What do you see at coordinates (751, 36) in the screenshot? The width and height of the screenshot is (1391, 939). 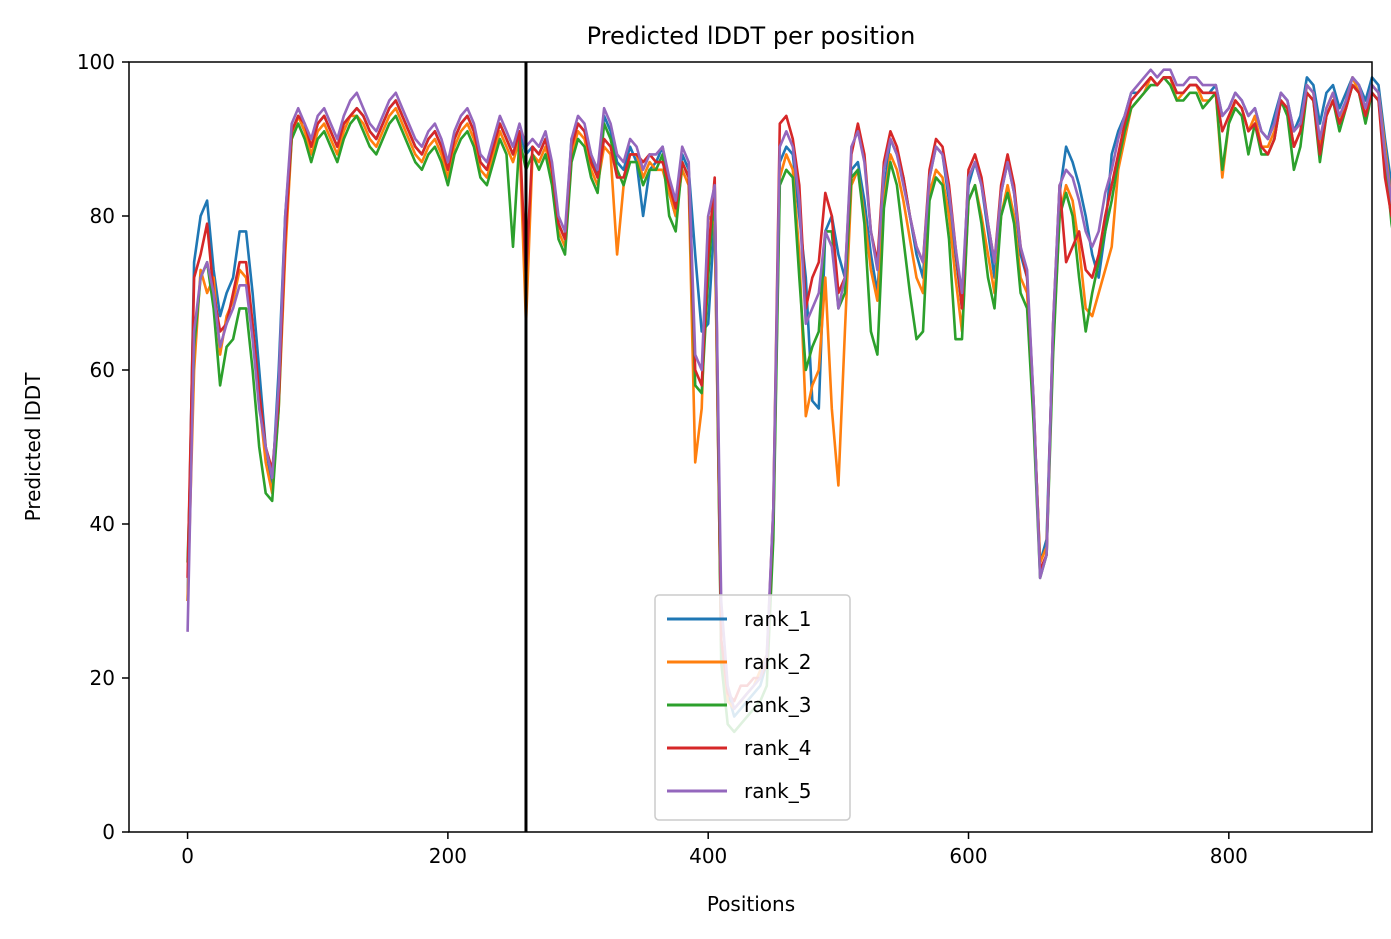 I see `chart-title: Predicted lDDT per position` at bounding box center [751, 36].